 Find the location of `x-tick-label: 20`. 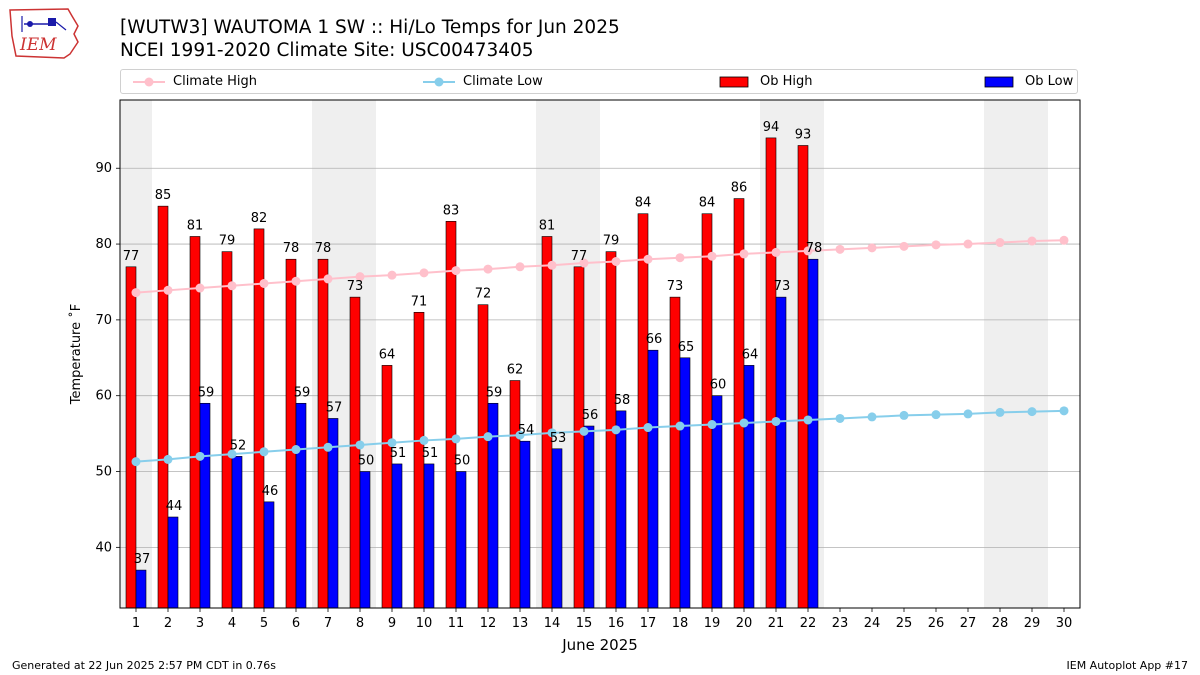

x-tick-label: 20 is located at coordinates (744, 623).